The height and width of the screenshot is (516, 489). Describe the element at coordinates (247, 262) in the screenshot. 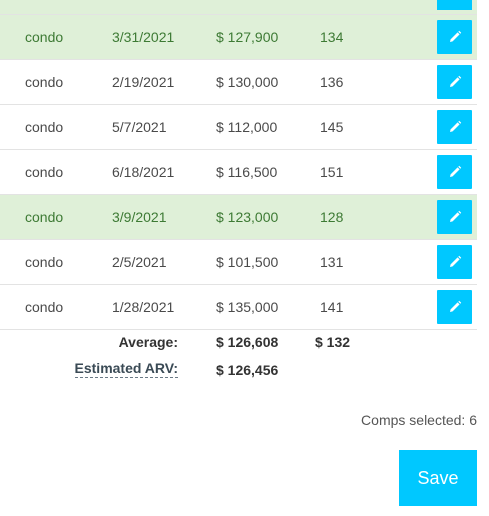

I see `sale-price: $ 101,500` at that location.